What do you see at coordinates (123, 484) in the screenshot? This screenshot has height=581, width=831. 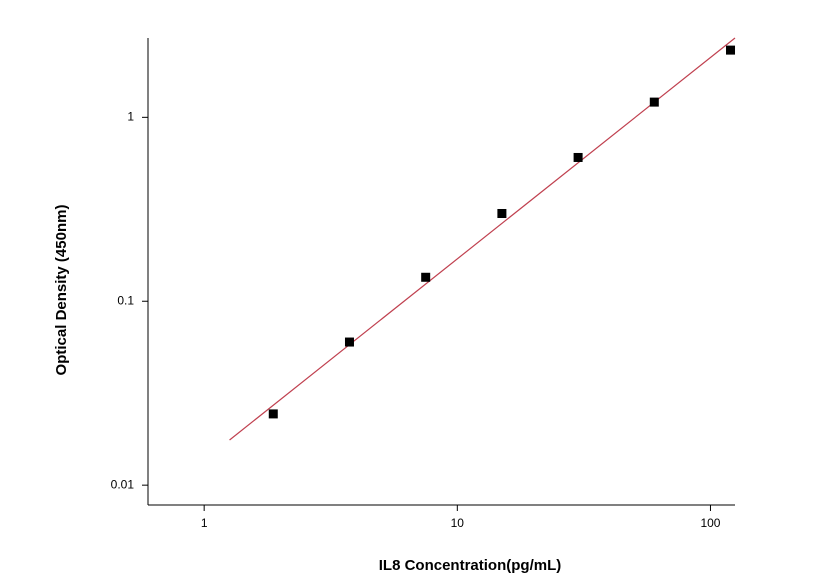 I see `y-tick-label: 0.01` at bounding box center [123, 484].